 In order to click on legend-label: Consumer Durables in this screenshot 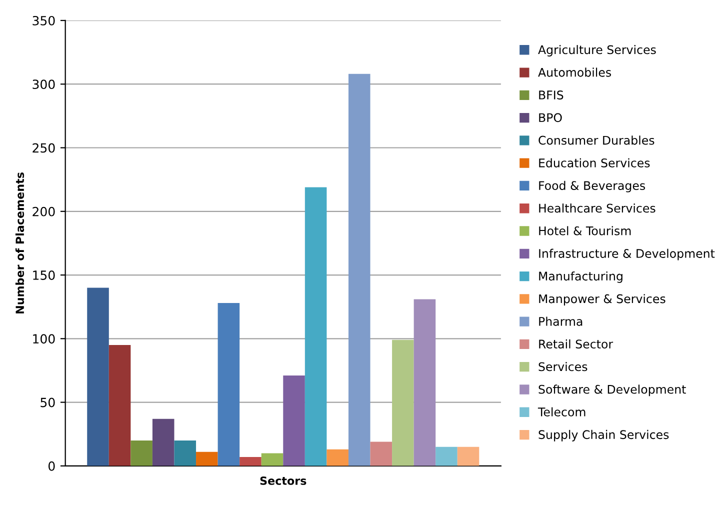, I will do `click(596, 140)`.